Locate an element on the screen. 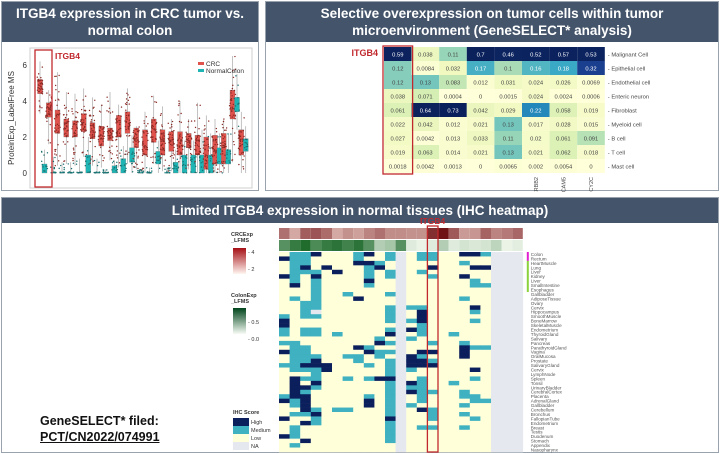 The height and width of the screenshot is (454, 720). colon-legend-tick: - 0.5 is located at coordinates (253, 323).